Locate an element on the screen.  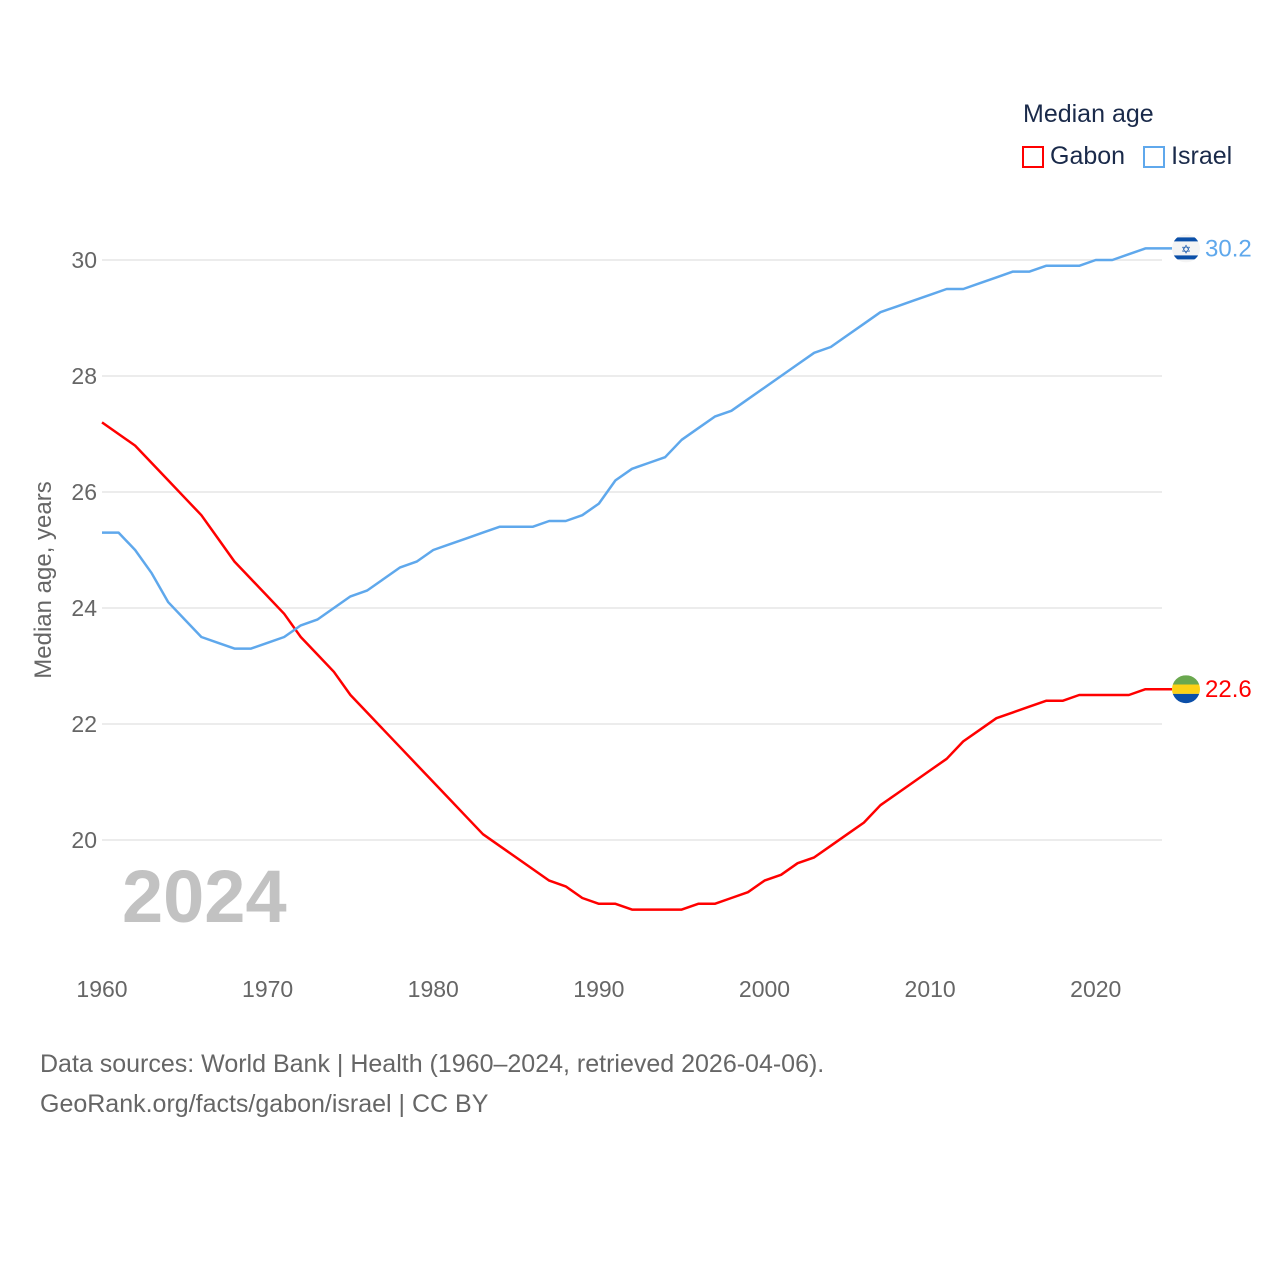
israel-flag-icon: ✡ is located at coordinates (1186, 248).